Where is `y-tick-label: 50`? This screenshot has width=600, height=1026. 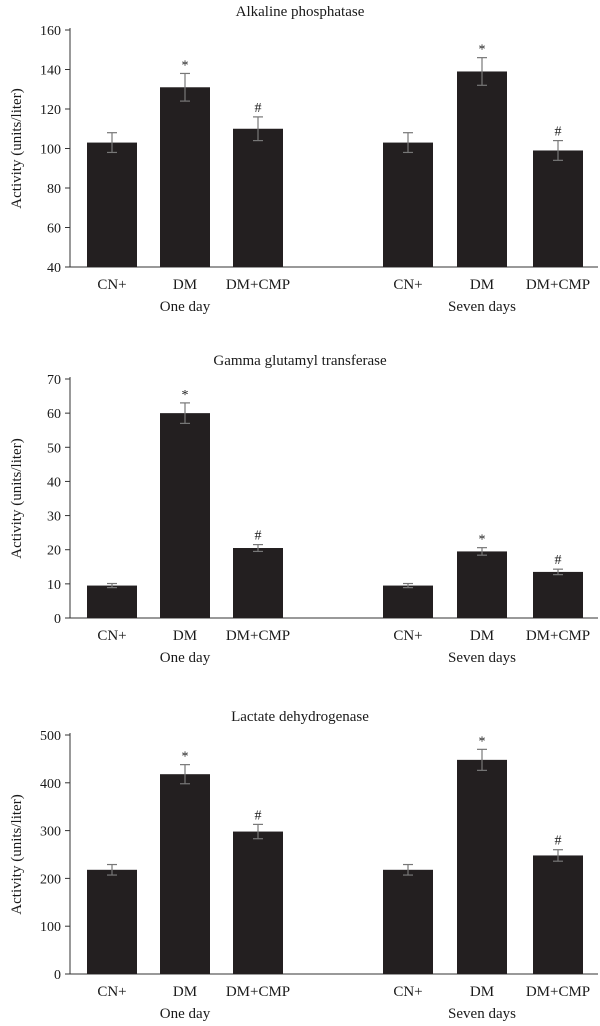 y-tick-label: 50 is located at coordinates (54, 448).